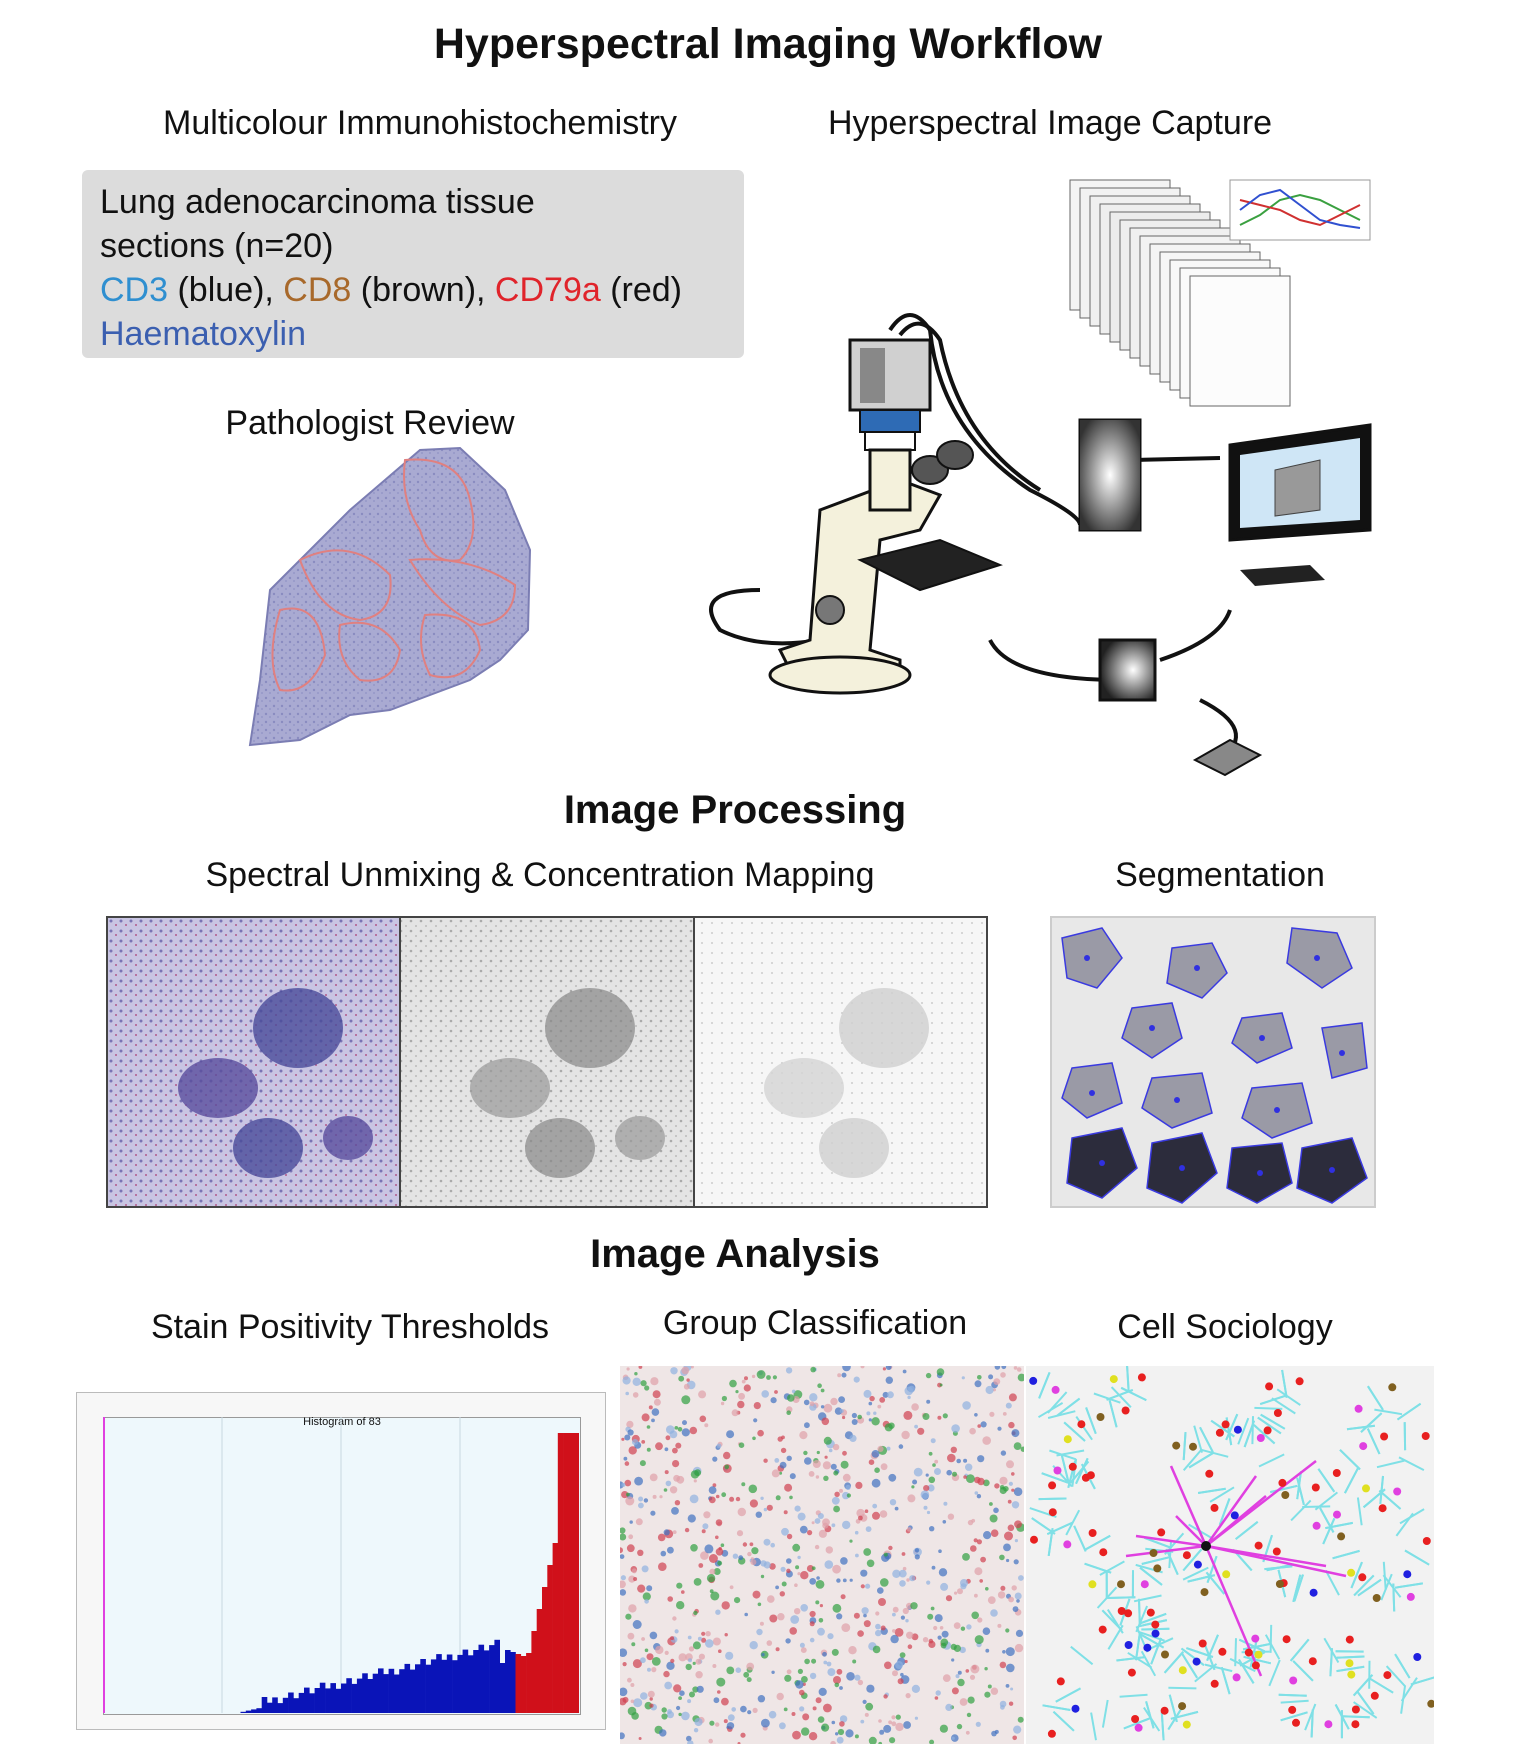 This screenshot has height=1754, width=1536. What do you see at coordinates (547, 1062) in the screenshot?
I see `unmixing-images` at bounding box center [547, 1062].